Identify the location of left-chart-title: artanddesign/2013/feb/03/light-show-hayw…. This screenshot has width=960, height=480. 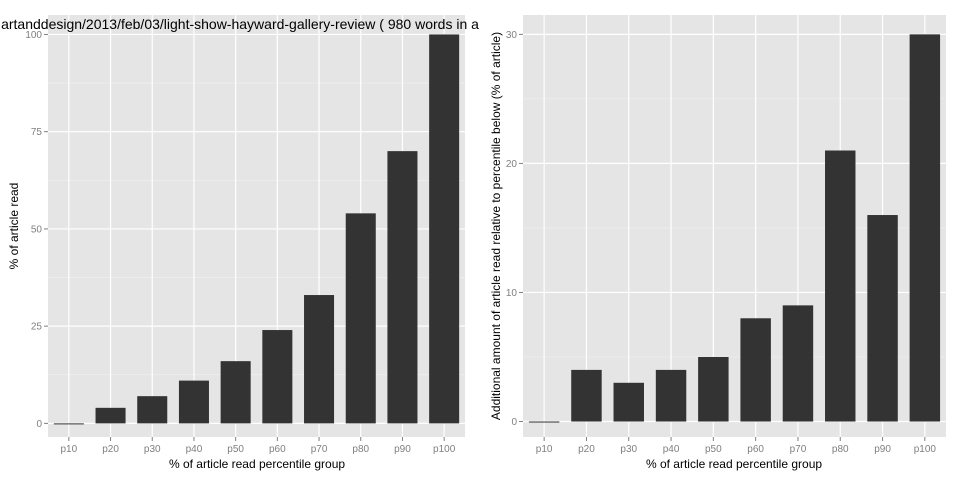
(240, 24).